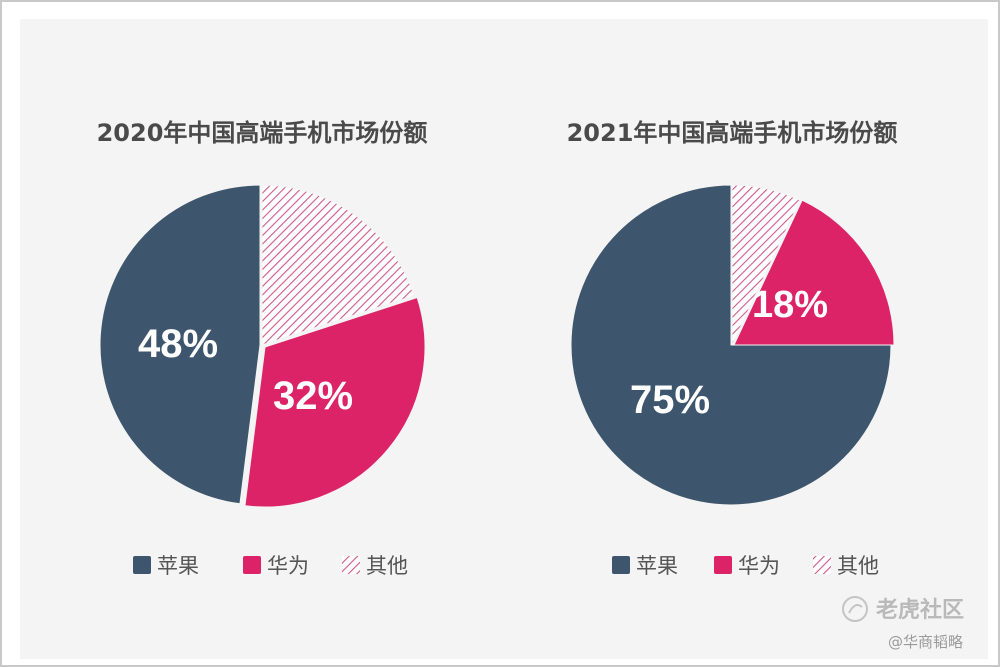 Image resolution: width=1000 pixels, height=667 pixels. What do you see at coordinates (245, 370) in the screenshot?
I see `chart-2020-data-labels: 48% 32%` at bounding box center [245, 370].